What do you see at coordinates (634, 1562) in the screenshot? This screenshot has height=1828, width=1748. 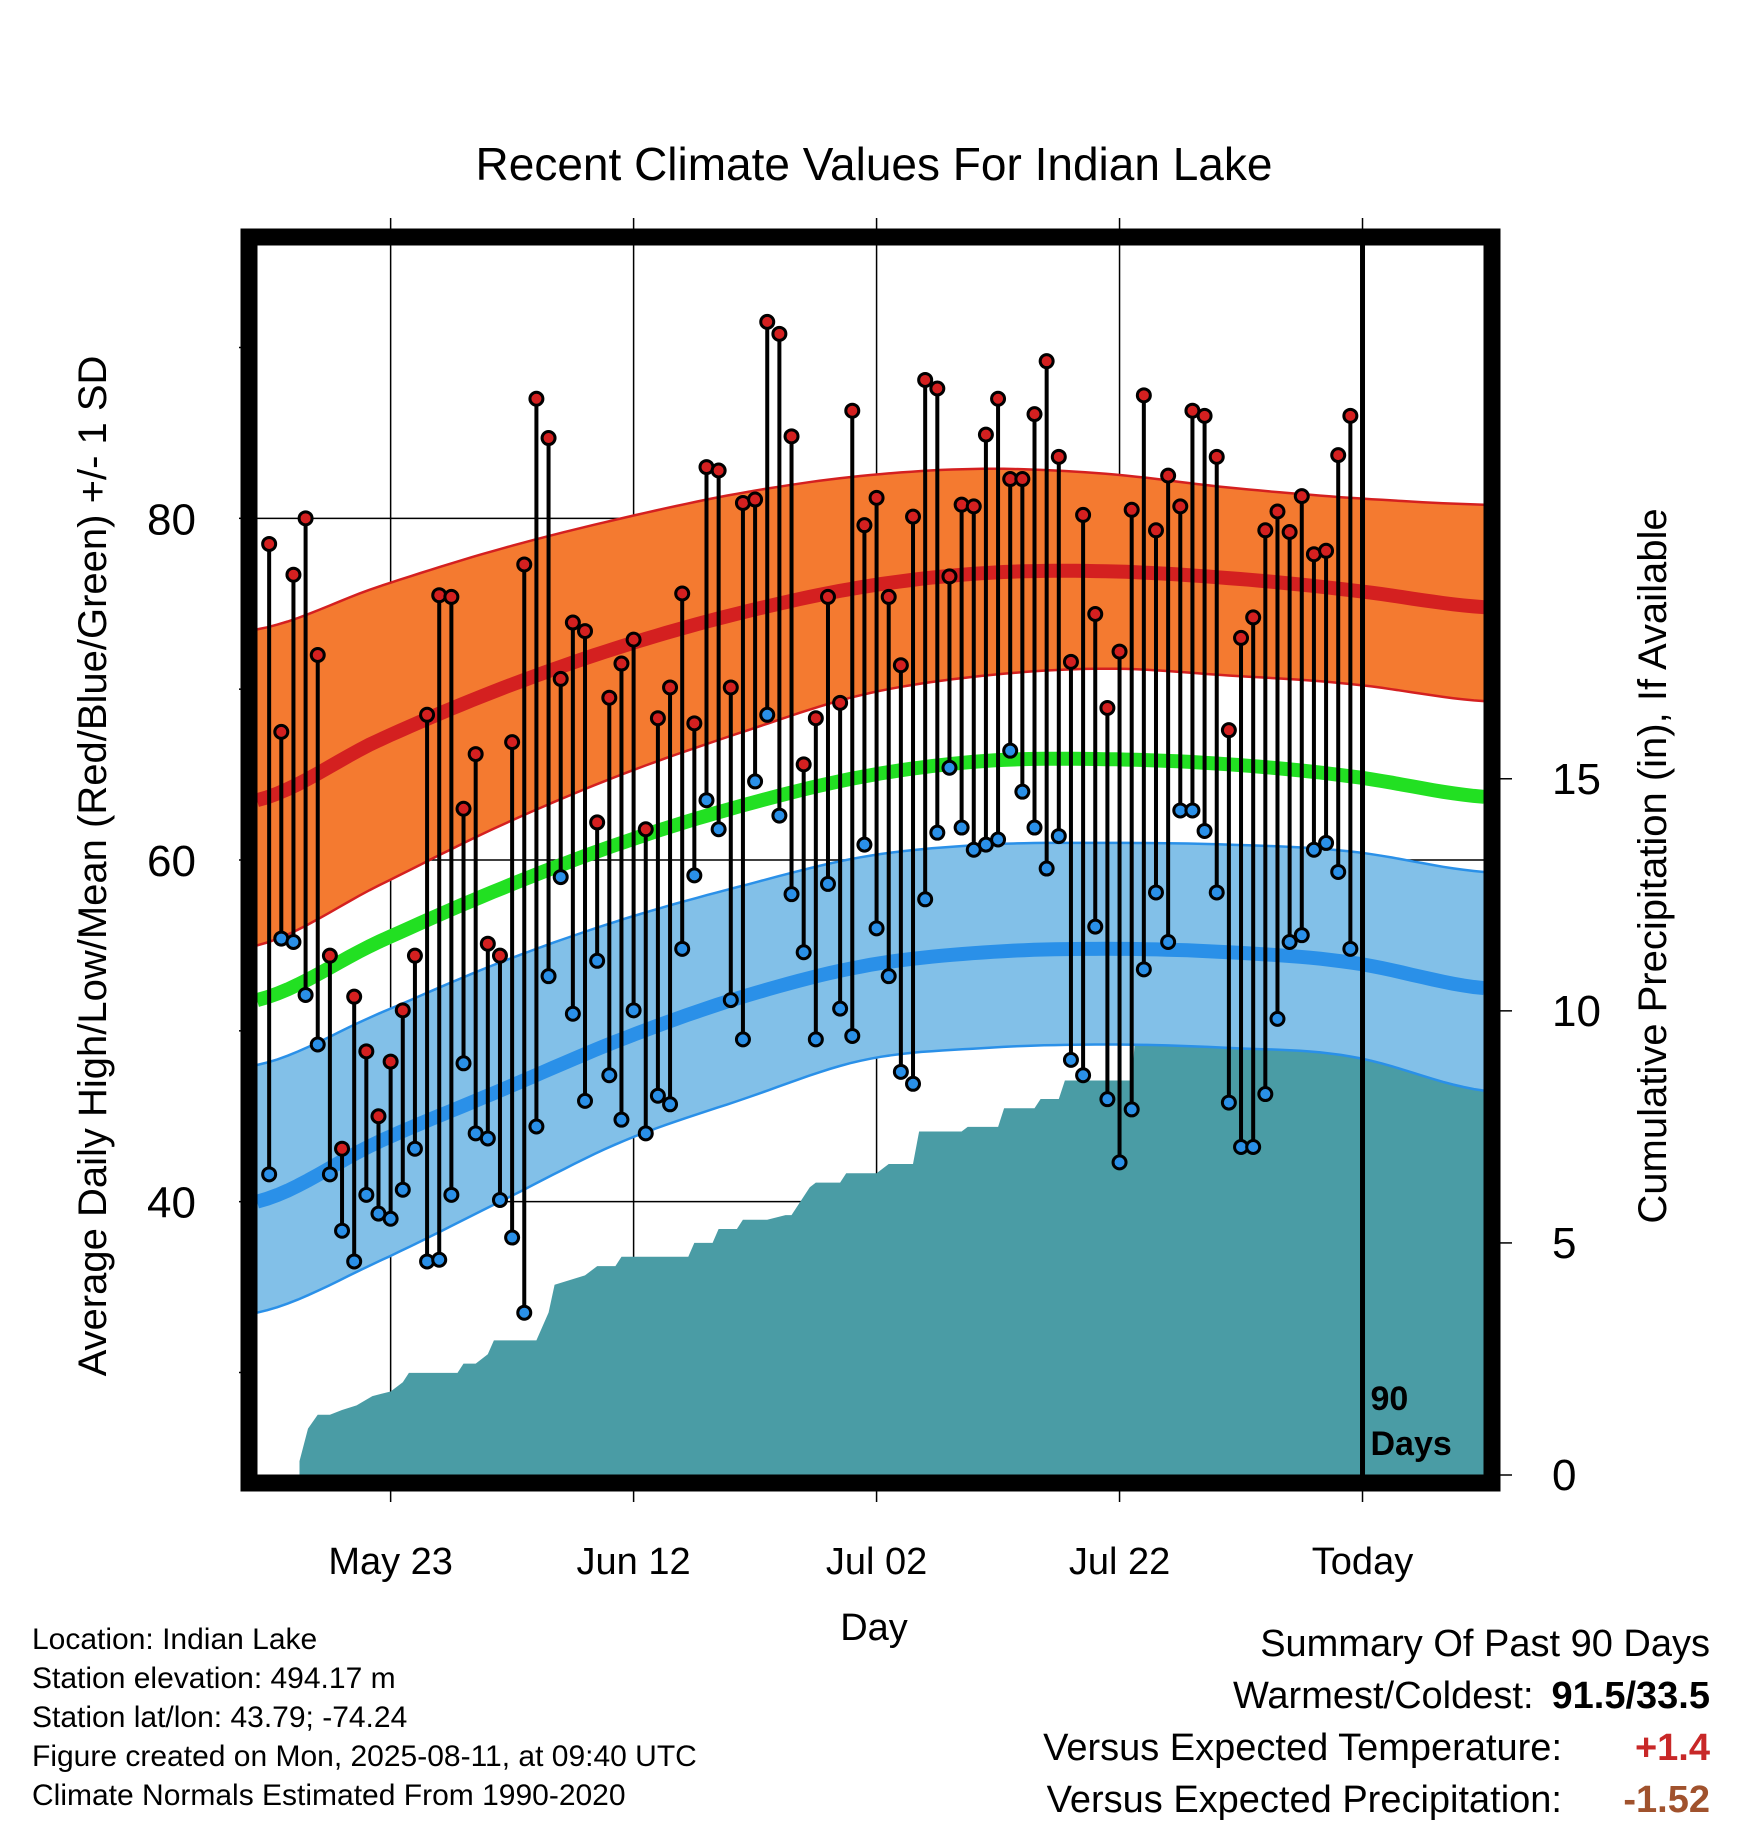 I see `x-tick-label: Jun 12` at bounding box center [634, 1562].